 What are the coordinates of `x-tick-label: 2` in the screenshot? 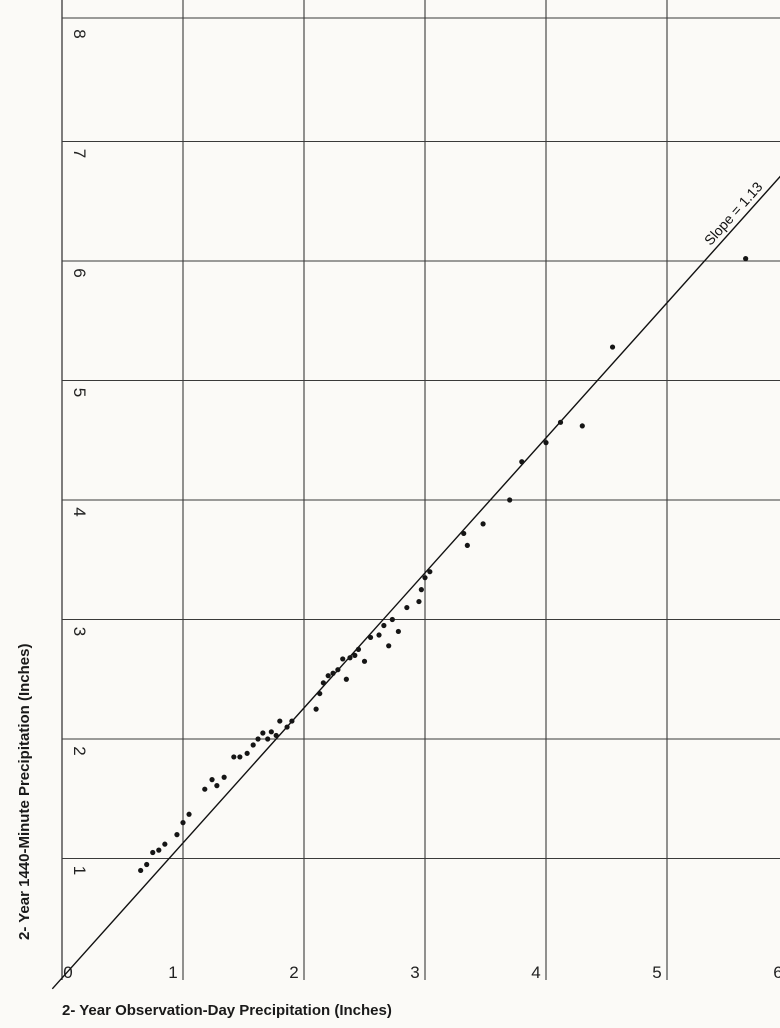 It's located at (293, 972).